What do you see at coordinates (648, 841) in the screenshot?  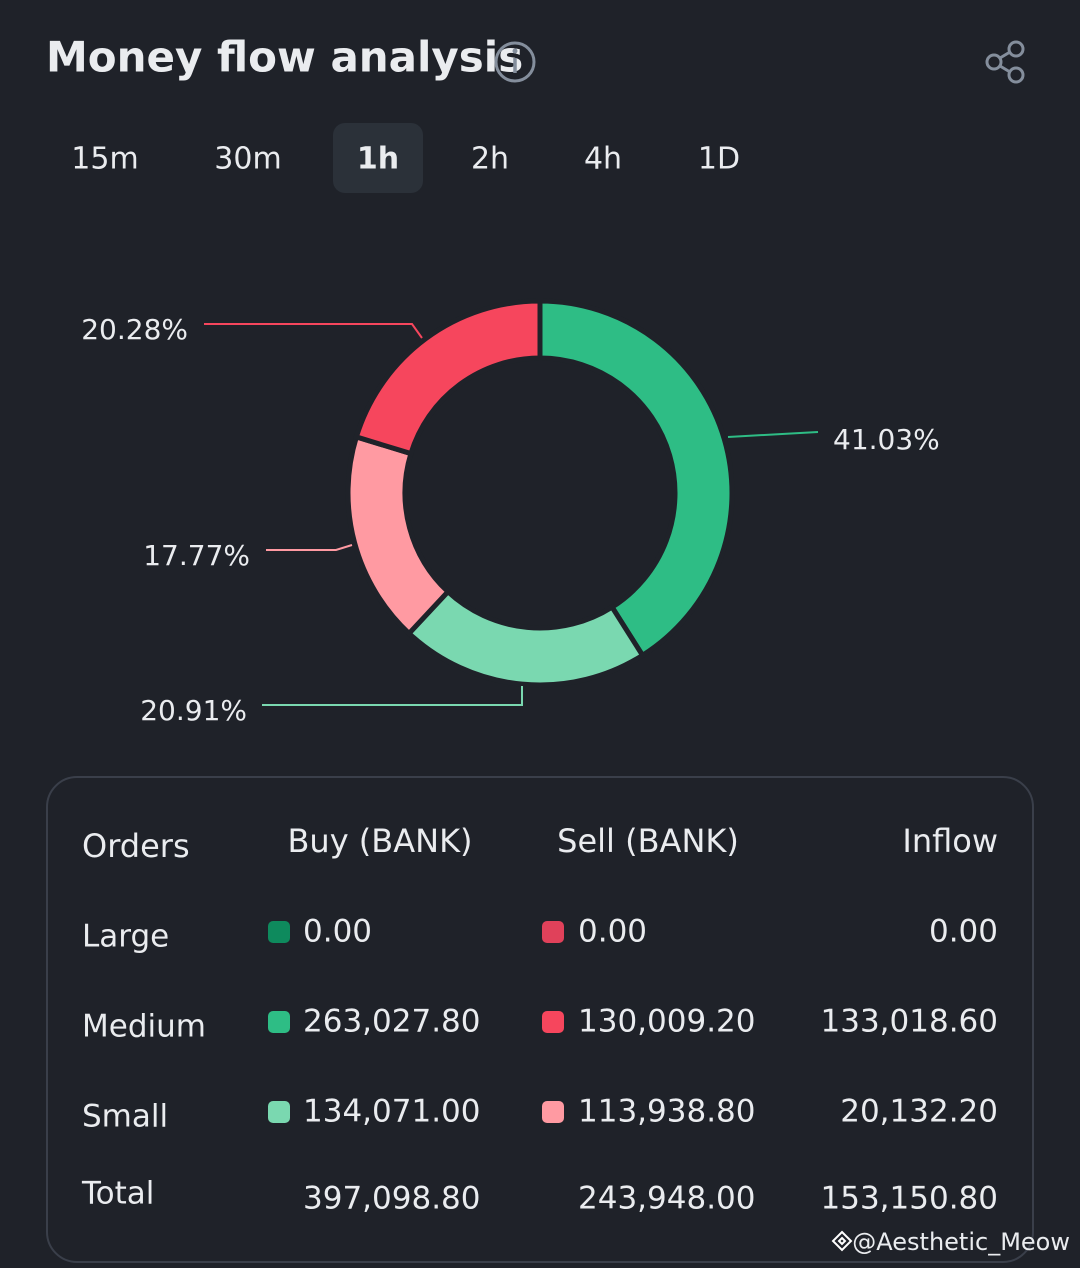 I see `table-header: Sell (BANK)` at bounding box center [648, 841].